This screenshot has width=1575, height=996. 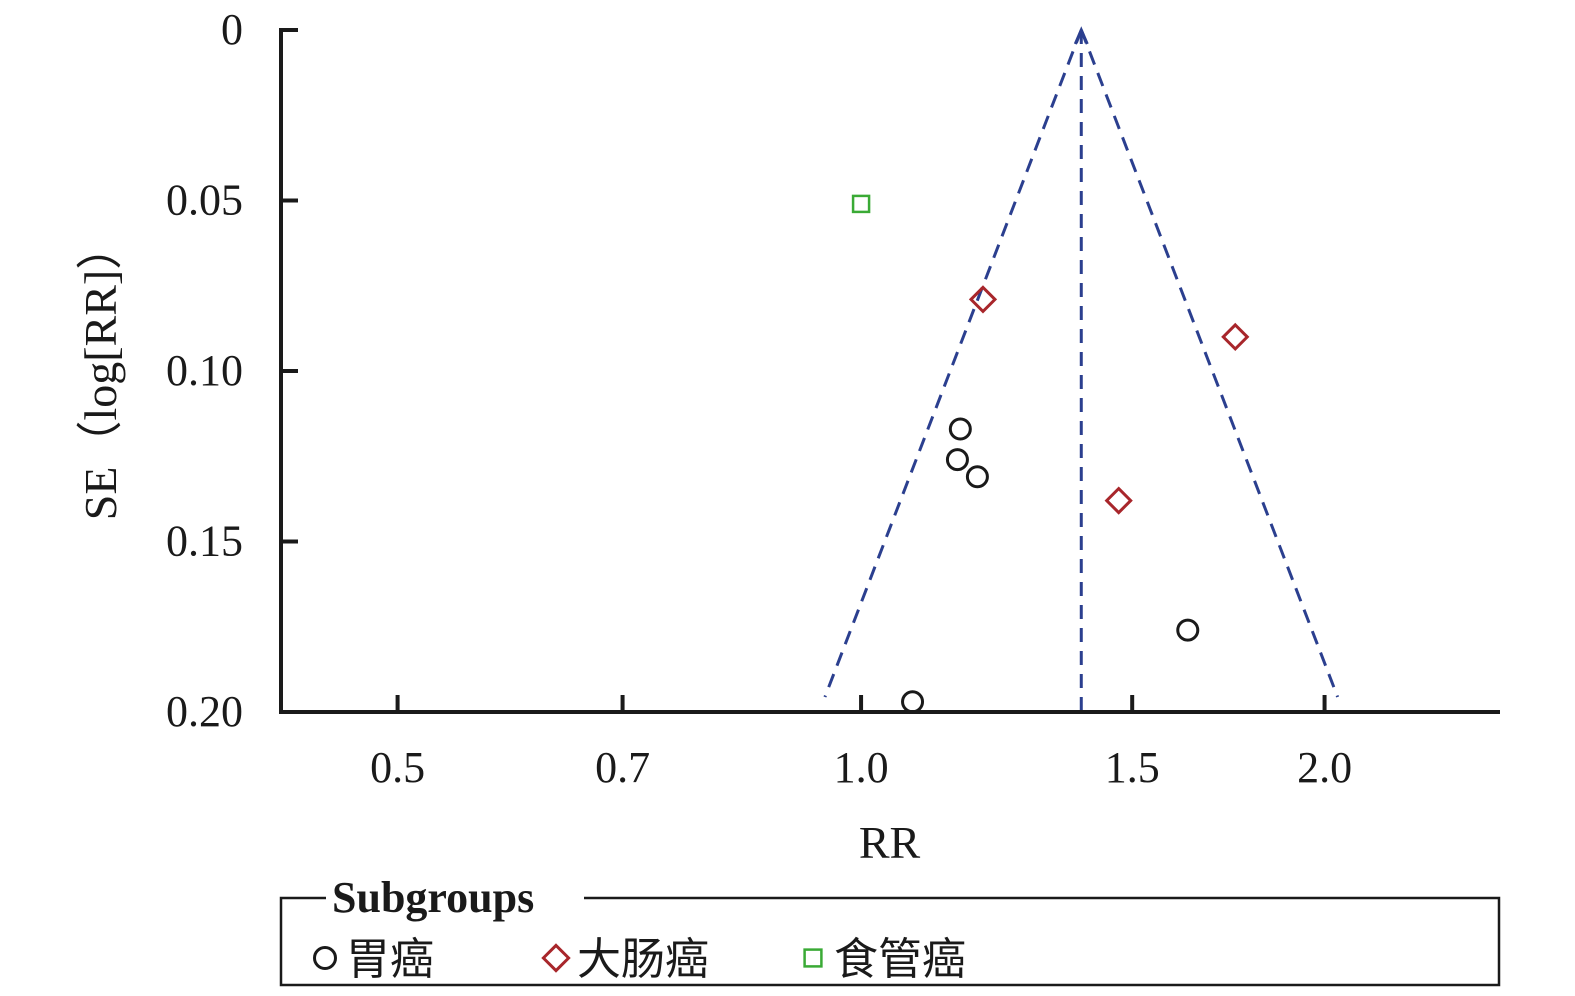 I want to click on x-axis-title: RR, so click(x=890, y=842).